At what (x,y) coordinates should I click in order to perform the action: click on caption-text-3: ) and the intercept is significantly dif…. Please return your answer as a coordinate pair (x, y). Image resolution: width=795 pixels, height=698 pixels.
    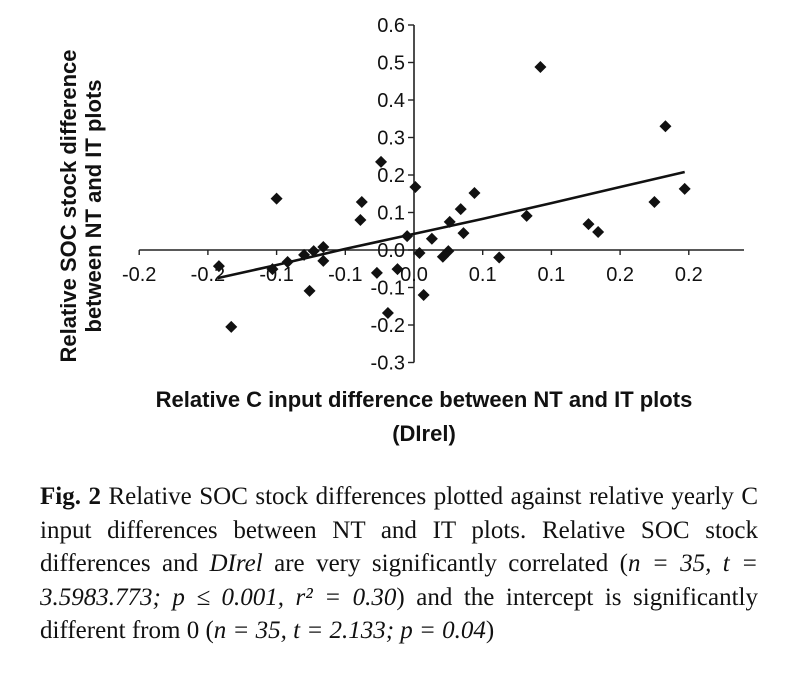
    Looking at the image, I should click on (399, 614).